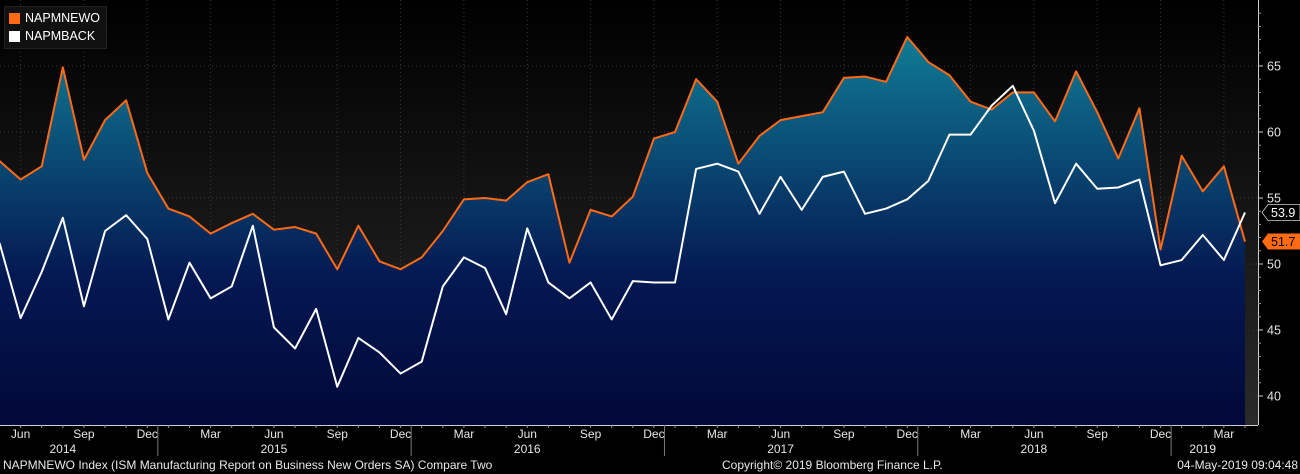 The image size is (1300, 474). What do you see at coordinates (1274, 199) in the screenshot?
I see `y-tick-label: 55` at bounding box center [1274, 199].